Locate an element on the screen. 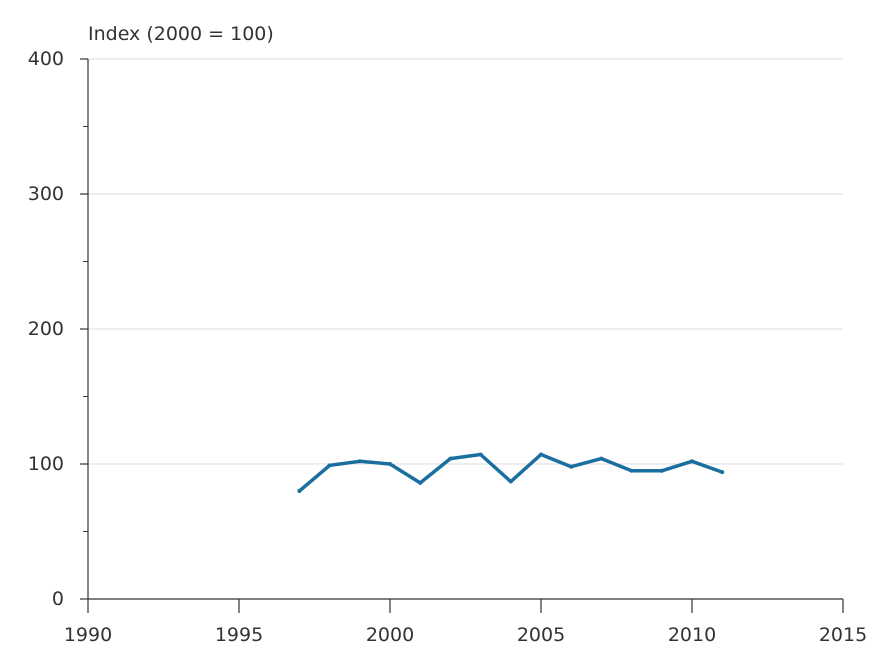  data-point-1998 is located at coordinates (329, 465).